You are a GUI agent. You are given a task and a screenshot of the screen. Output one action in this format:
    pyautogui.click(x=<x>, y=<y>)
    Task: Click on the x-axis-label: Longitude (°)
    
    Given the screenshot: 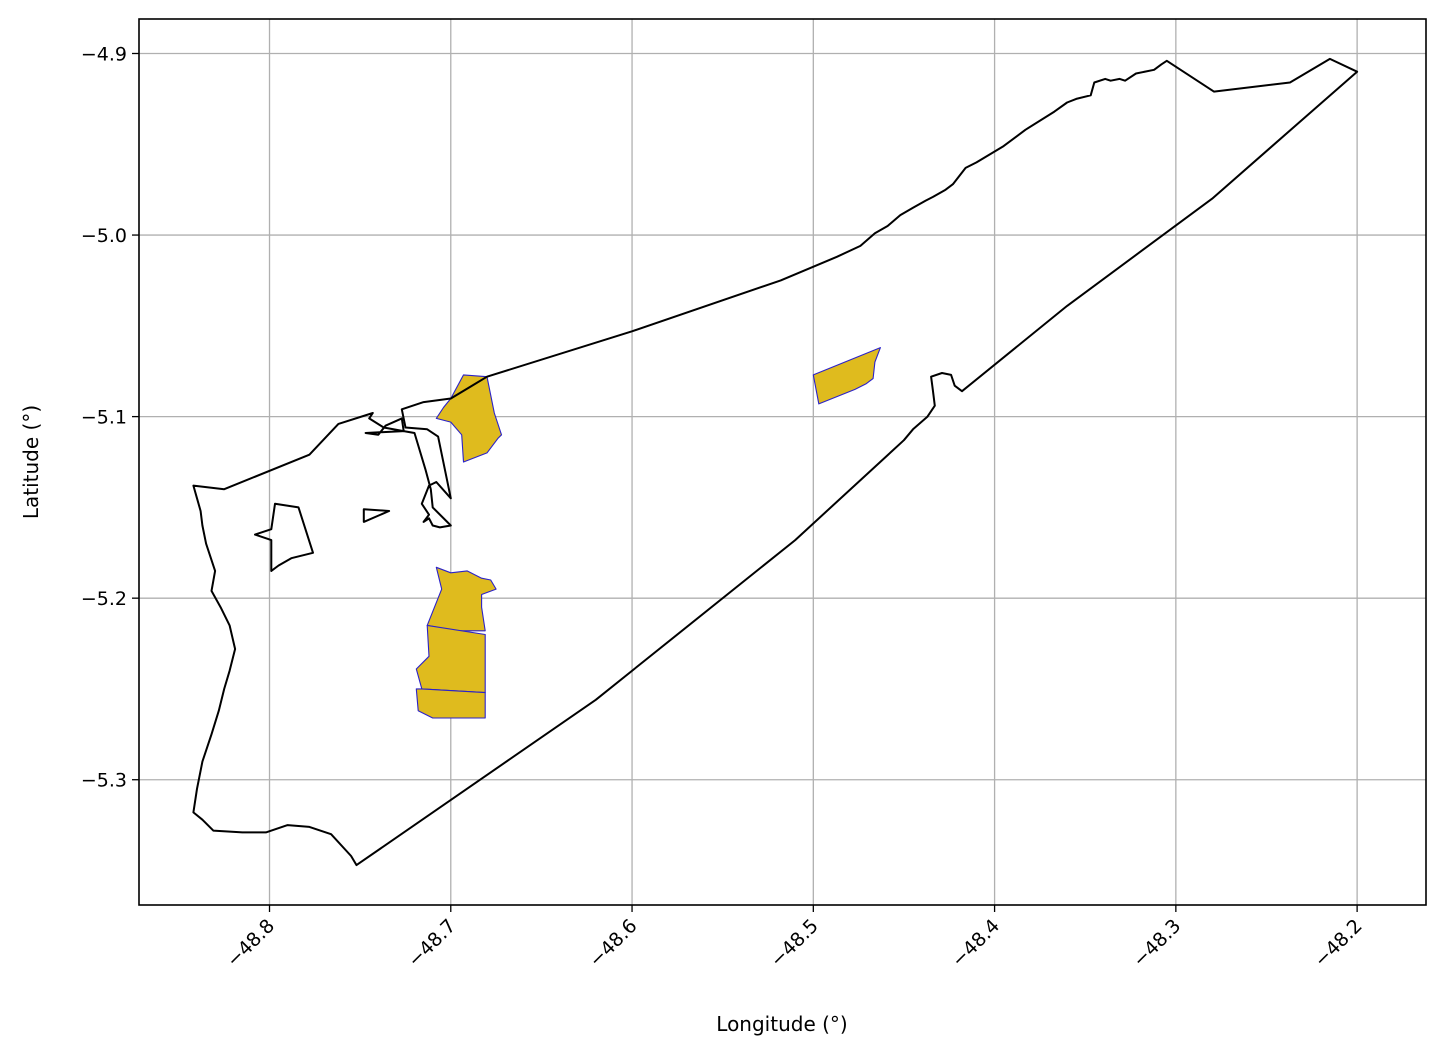 What is the action you would take?
    pyautogui.click(x=781, y=1024)
    